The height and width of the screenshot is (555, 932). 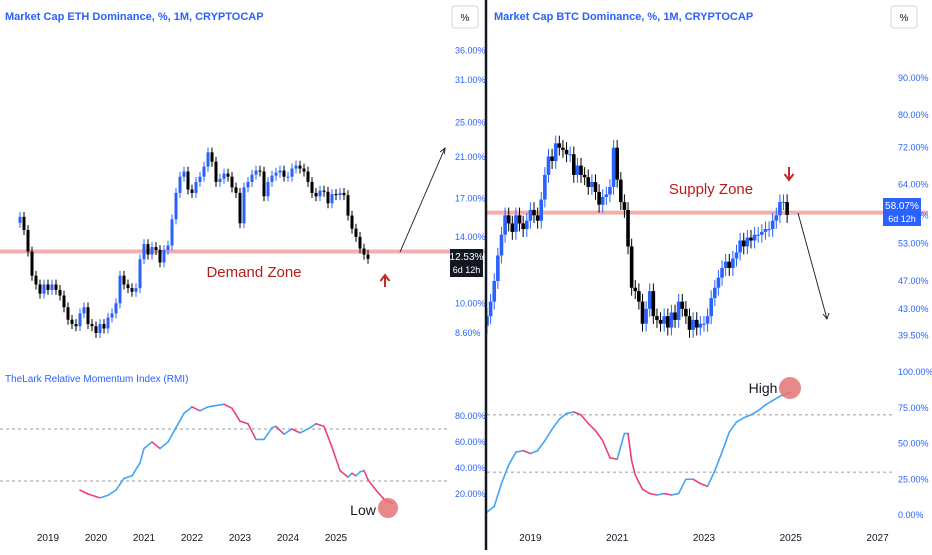 What do you see at coordinates (470, 157) in the screenshot?
I see `y-tick-label: 21.00%` at bounding box center [470, 157].